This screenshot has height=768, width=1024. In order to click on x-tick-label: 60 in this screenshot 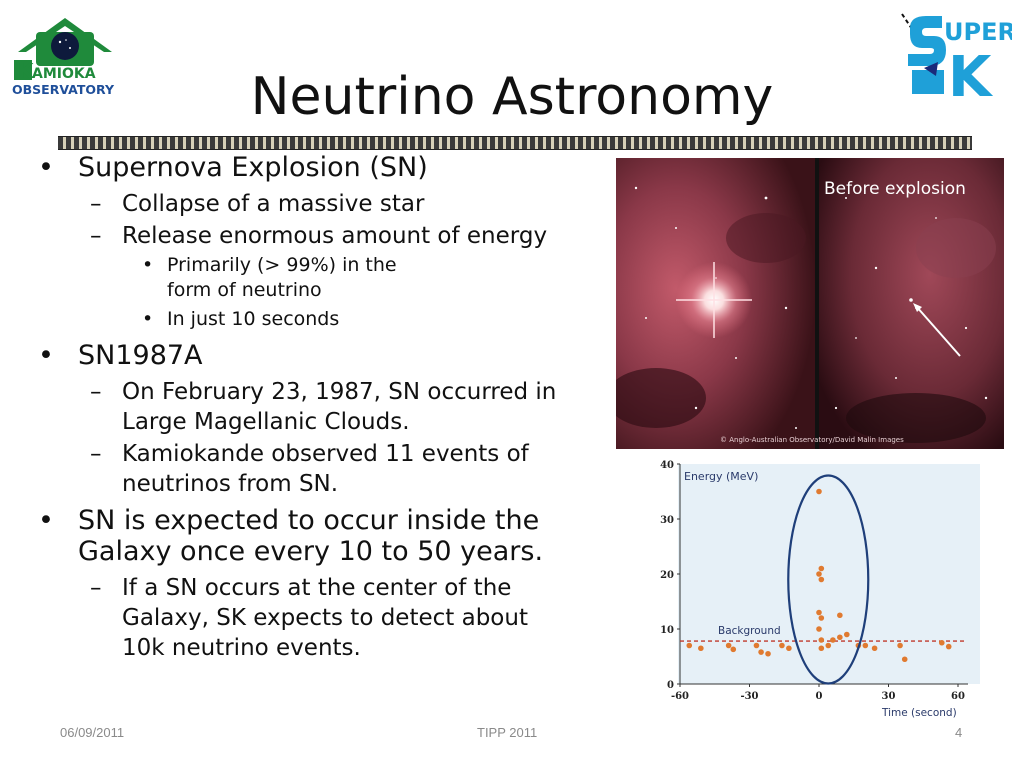, I will do `click(958, 696)`.